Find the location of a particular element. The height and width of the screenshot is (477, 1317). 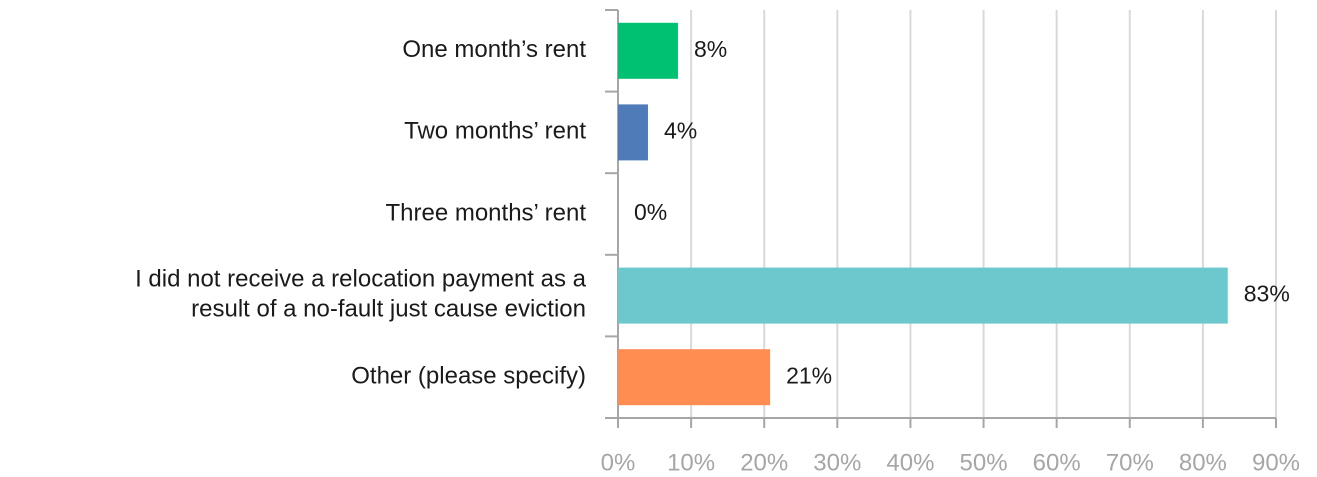

x-tick-label: 50% is located at coordinates (984, 462).